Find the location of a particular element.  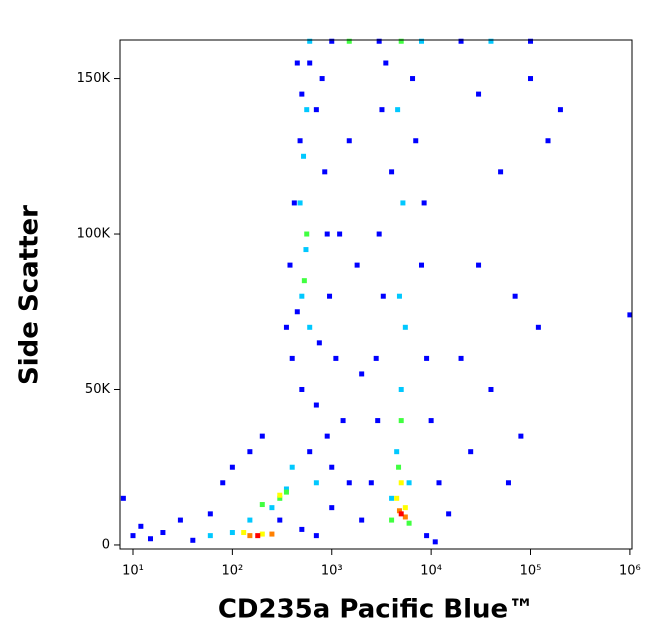

x-tick-label: 10⁶ is located at coordinates (630, 571).